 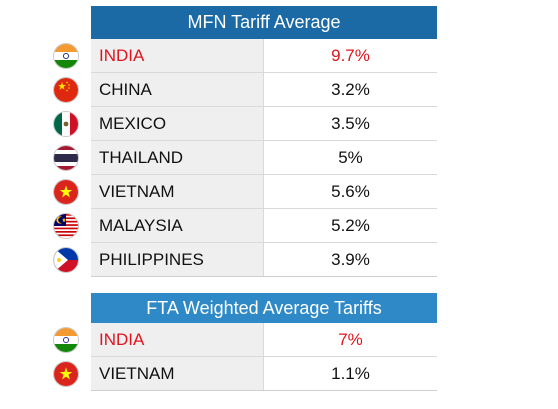 I want to click on tariff-value-cell: 3.5%, so click(x=350, y=123).